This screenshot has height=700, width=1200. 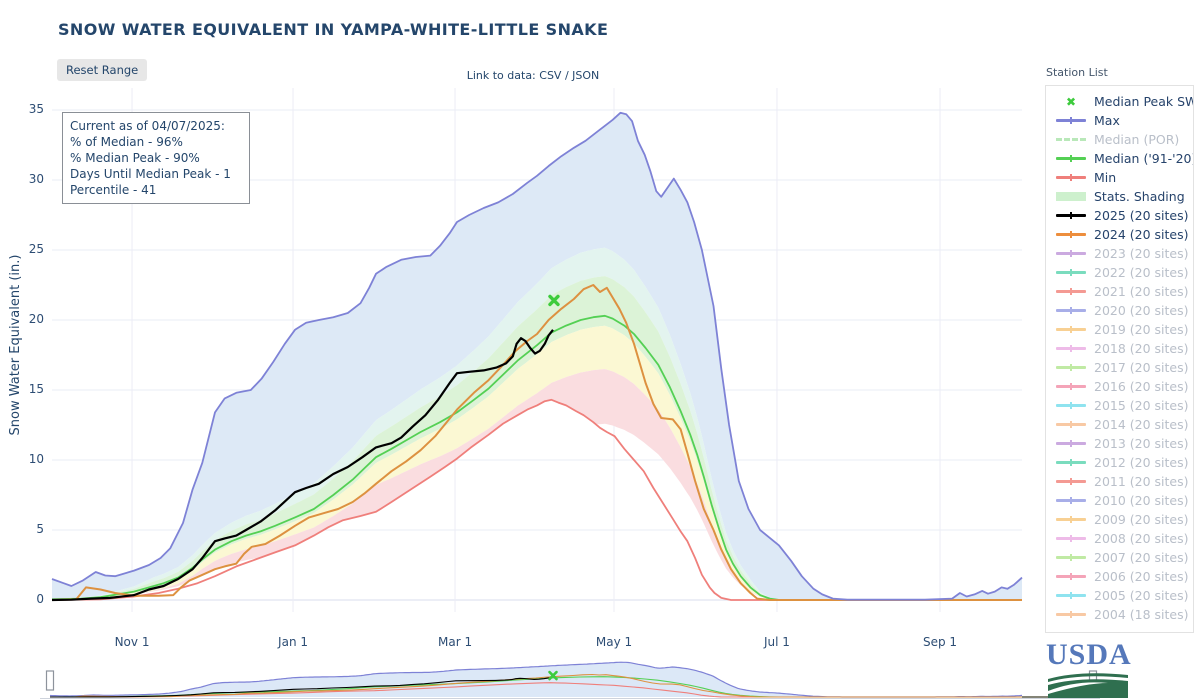 What do you see at coordinates (1124, 348) in the screenshot?
I see `legend-item-2018: 2018 (20 sites)` at bounding box center [1124, 348].